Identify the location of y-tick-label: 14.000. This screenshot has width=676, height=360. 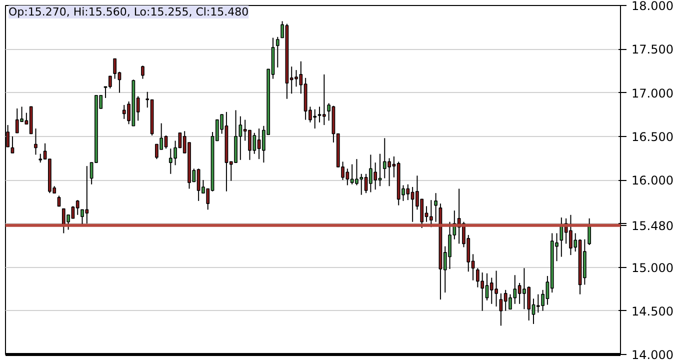
(653, 354).